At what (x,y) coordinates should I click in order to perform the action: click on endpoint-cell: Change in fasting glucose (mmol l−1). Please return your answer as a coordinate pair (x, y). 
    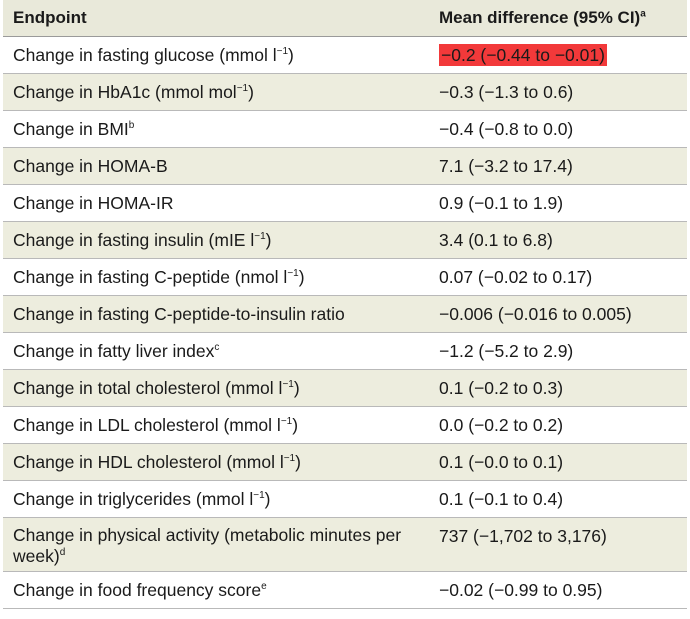
    Looking at the image, I should click on (217, 55).